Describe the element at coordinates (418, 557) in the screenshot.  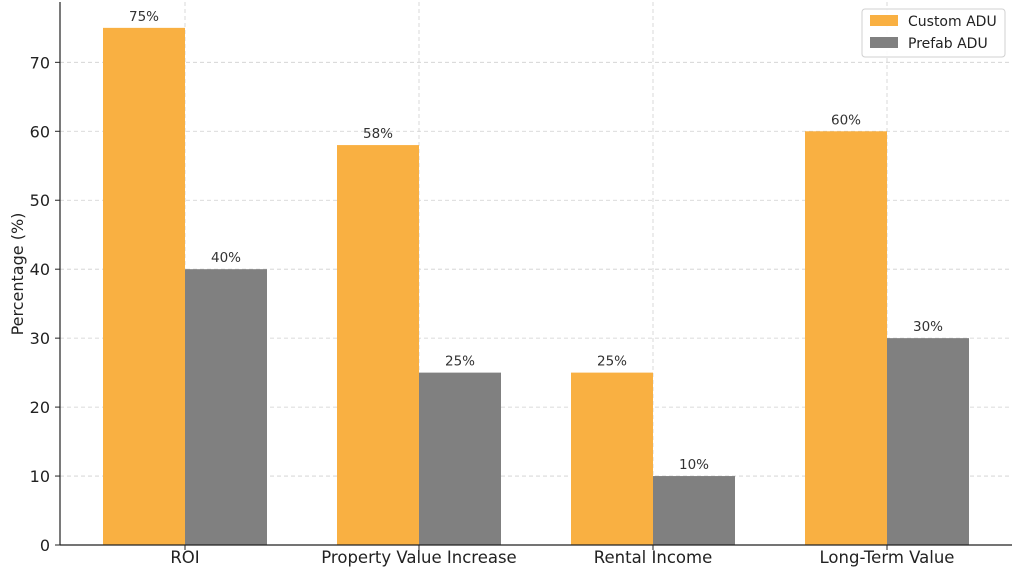
I see `x-tick-label-1: Property Value Increase` at that location.